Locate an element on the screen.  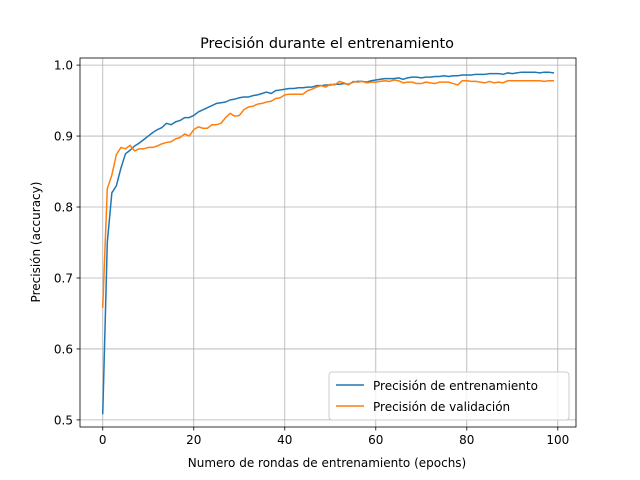
x-tick-label: 80 is located at coordinates (466, 440).